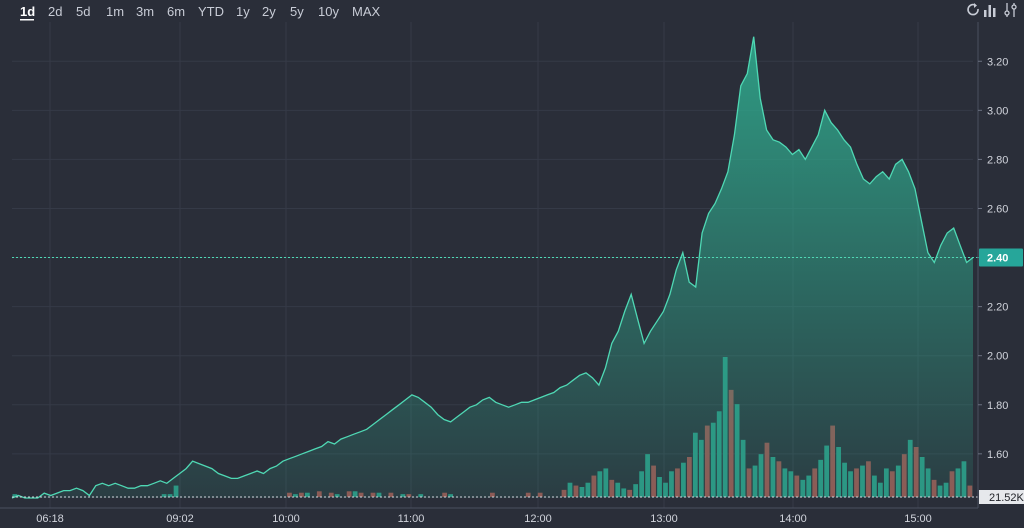 The height and width of the screenshot is (528, 1024). I want to click on volume-badge: 21.52K, so click(1001, 497).